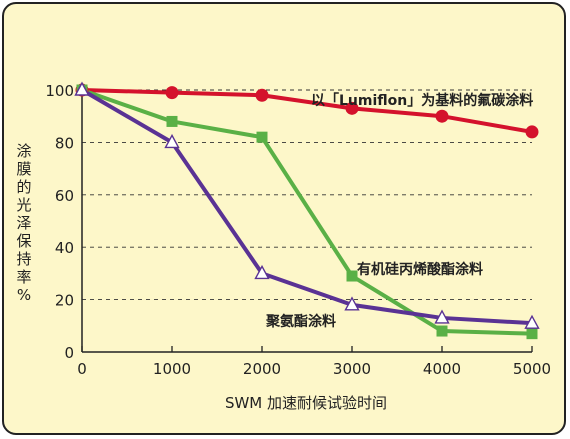  I want to click on y-axis-label-char: 膜, so click(23, 169).